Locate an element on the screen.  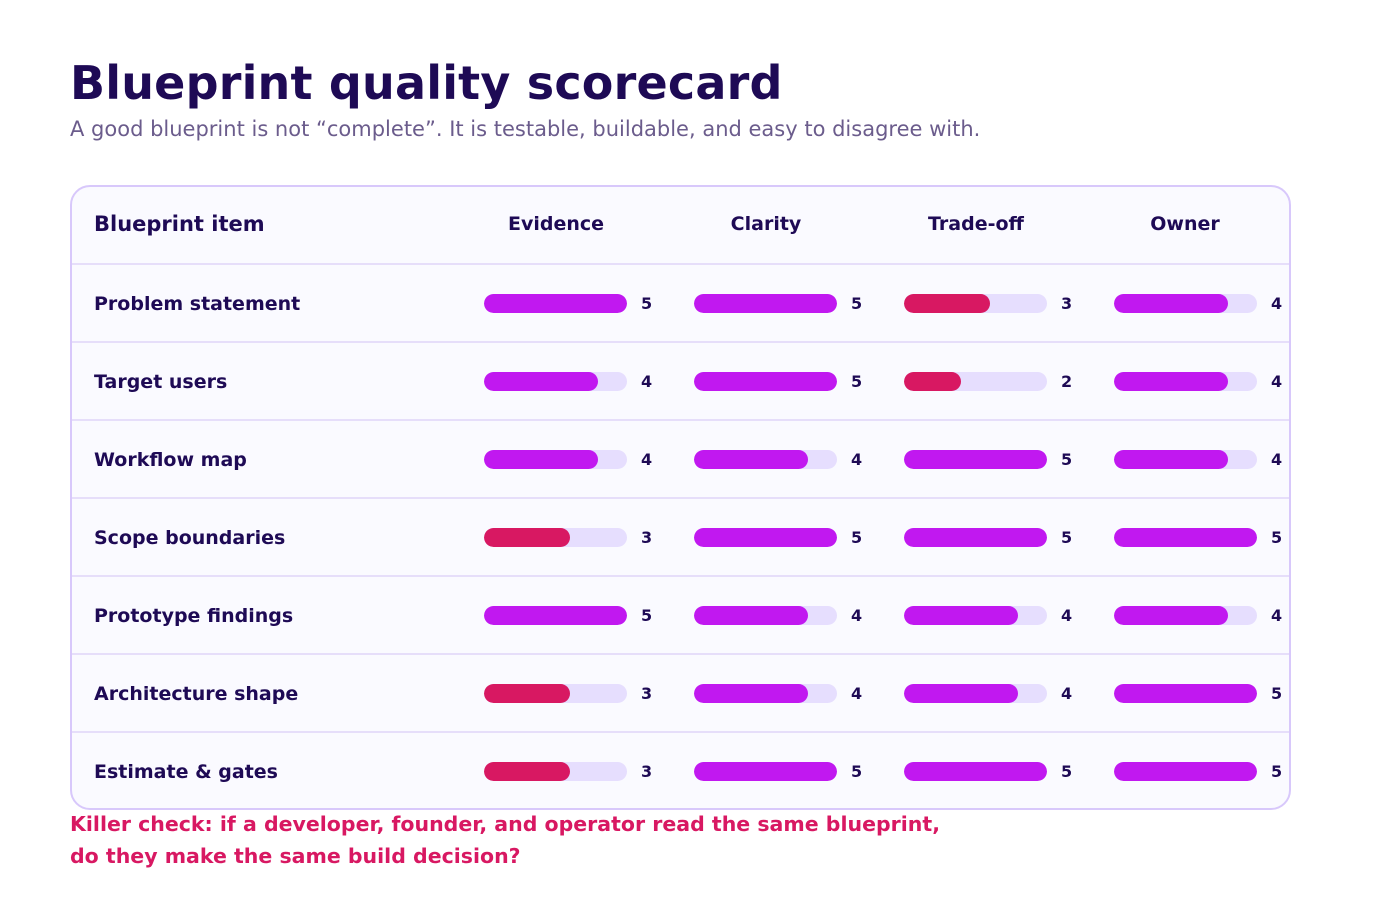
table-row: Prototype findings 5 4 4 4 is located at coordinates (680, 615).